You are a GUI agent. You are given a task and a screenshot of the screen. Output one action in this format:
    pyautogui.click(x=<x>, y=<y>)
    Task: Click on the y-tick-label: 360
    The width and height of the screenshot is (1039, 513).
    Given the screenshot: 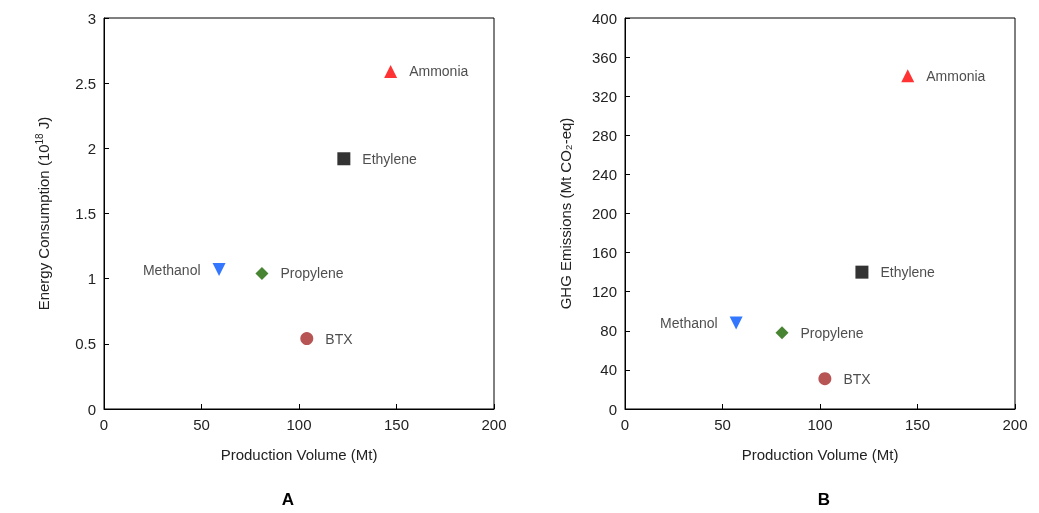 What is the action you would take?
    pyautogui.click(x=604, y=57)
    